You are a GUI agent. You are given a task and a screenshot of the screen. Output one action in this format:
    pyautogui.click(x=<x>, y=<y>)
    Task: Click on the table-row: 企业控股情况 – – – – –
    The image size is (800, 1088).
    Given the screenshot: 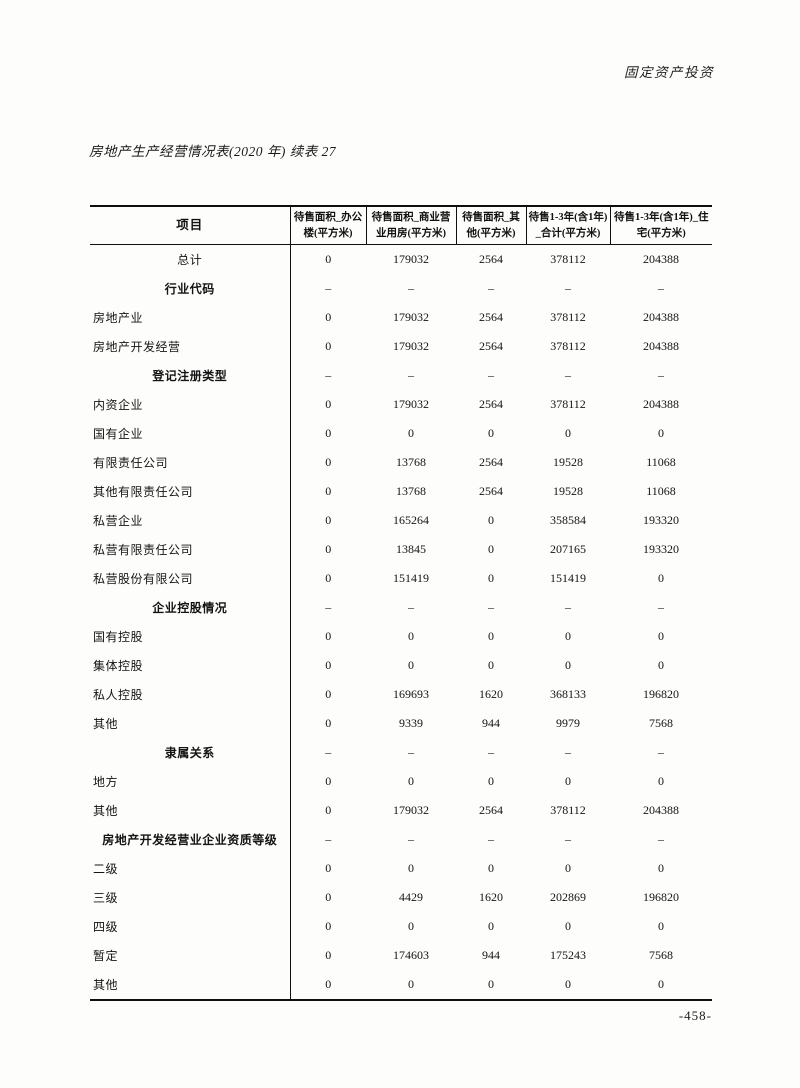 What is the action you would take?
    pyautogui.click(x=401, y=607)
    